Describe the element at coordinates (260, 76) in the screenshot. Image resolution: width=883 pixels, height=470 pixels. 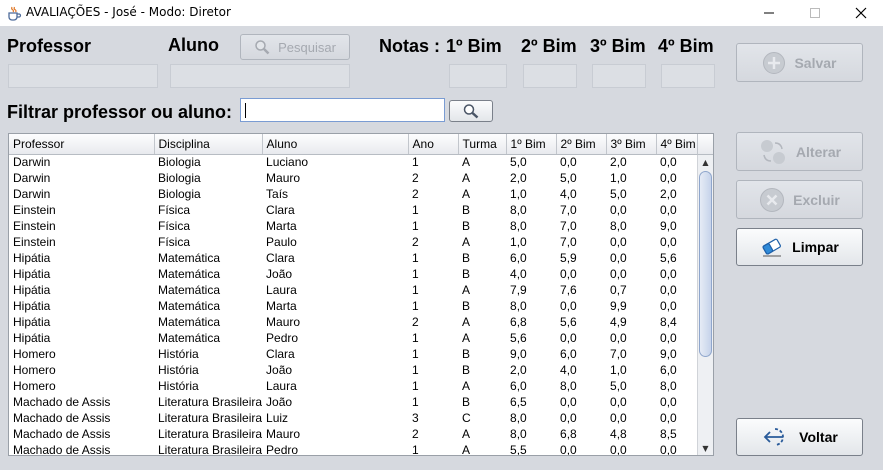
I see `aluno-field` at that location.